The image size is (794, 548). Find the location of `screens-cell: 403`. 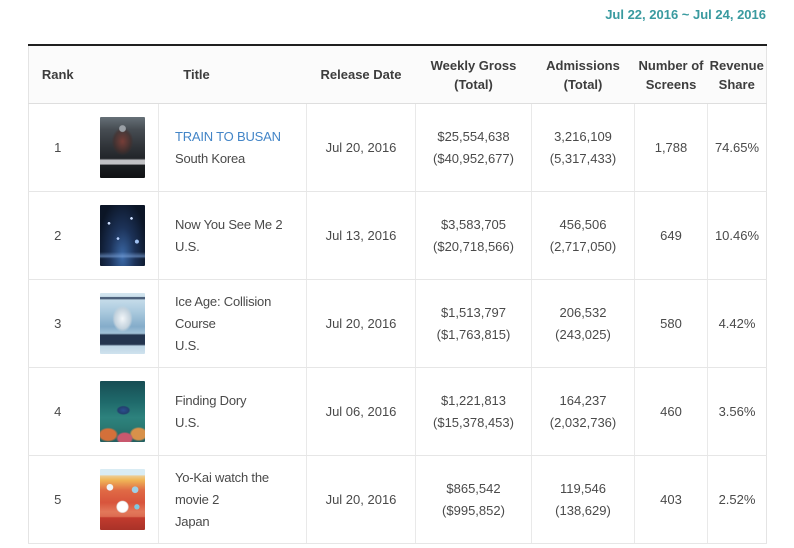

screens-cell: 403 is located at coordinates (671, 499).